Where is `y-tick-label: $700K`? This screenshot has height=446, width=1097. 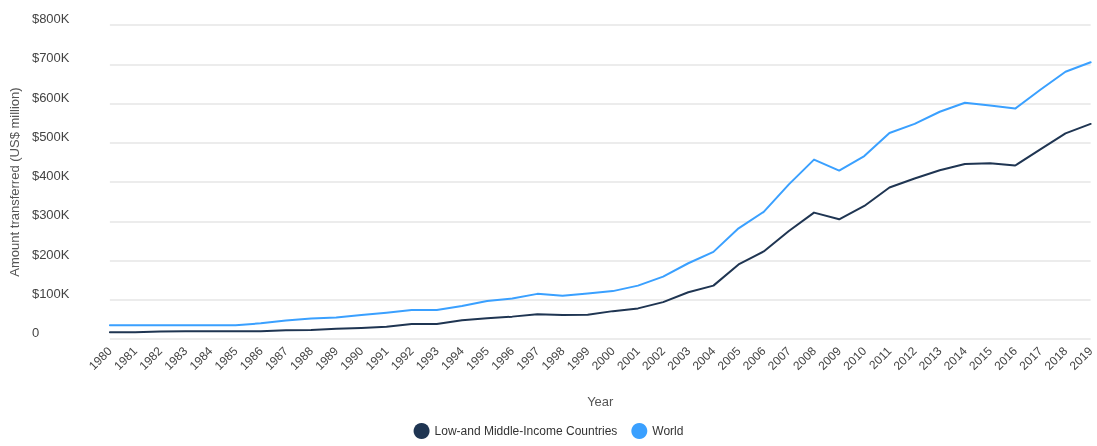 y-tick-label: $700K is located at coordinates (50, 58).